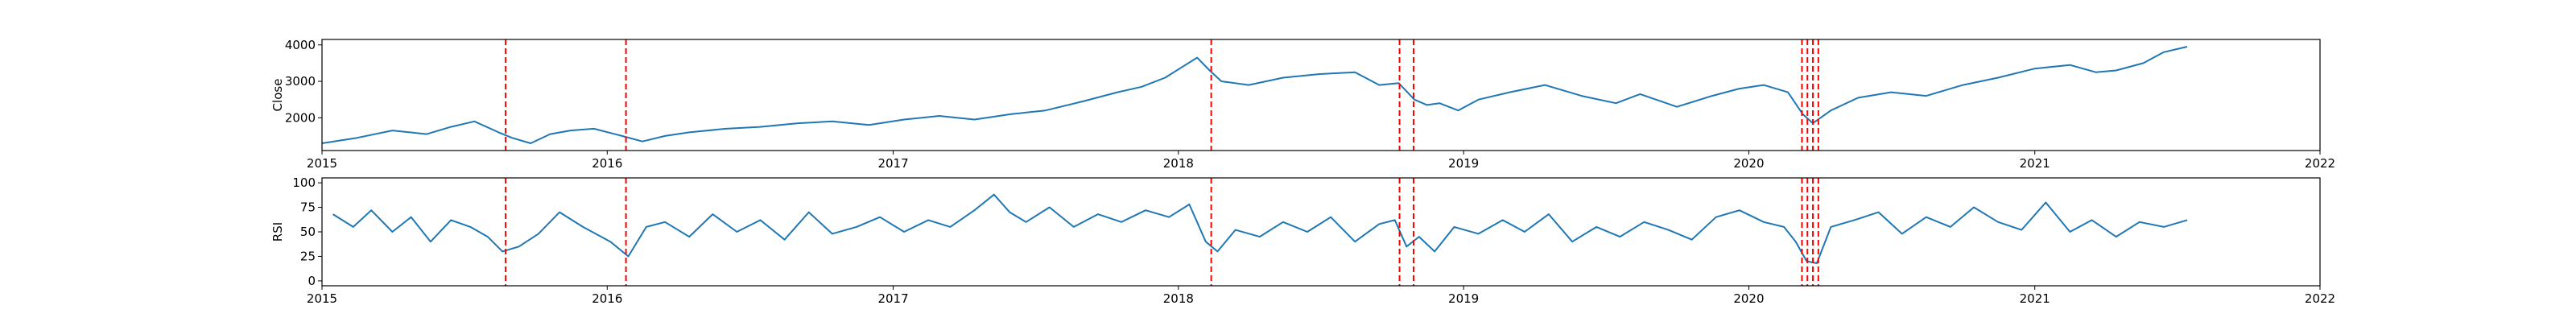 This screenshot has height=322, width=2576. I want to click on y-tick-label: 2000, so click(300, 117).